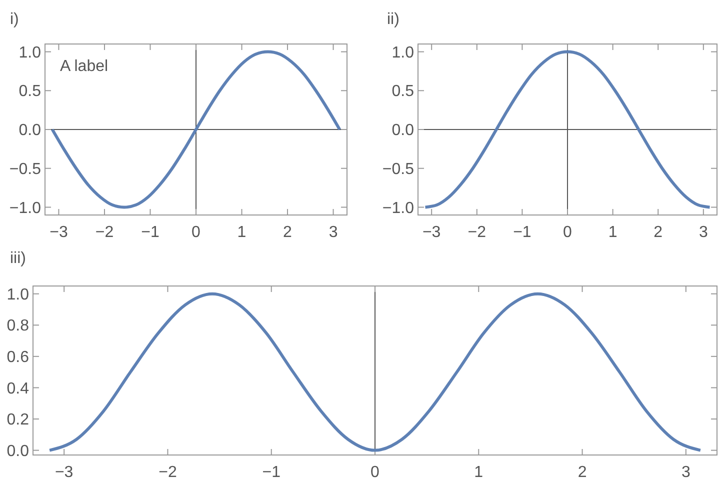 The width and height of the screenshot is (720, 488). What do you see at coordinates (84, 66) in the screenshot?
I see `annotation: A label` at bounding box center [84, 66].